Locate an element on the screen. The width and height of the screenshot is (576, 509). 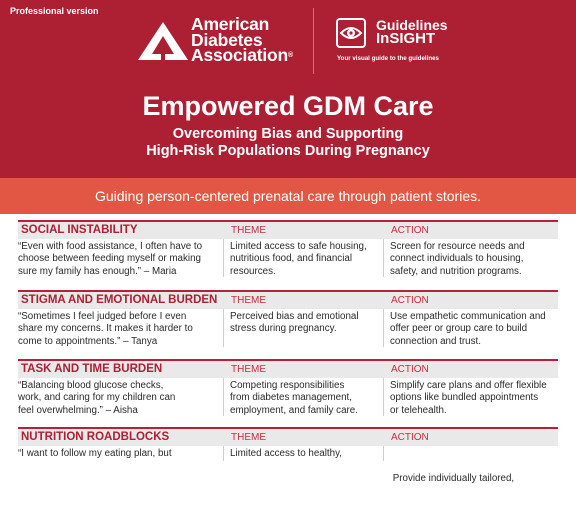
section-header: TASK AND TIME BURDEN THEME ACTION is located at coordinates (288, 368).